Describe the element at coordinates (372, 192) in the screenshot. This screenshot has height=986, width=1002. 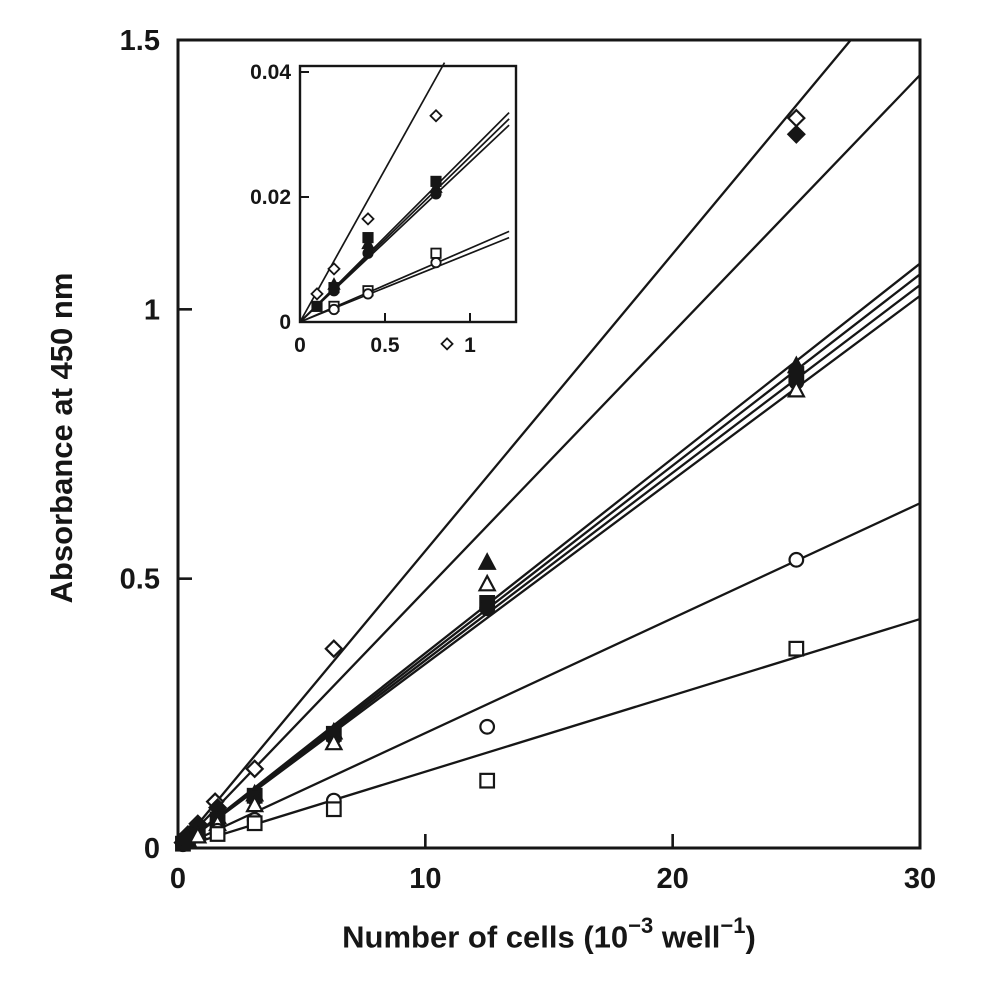
I see `series-open-diamond-fit-line` at that location.